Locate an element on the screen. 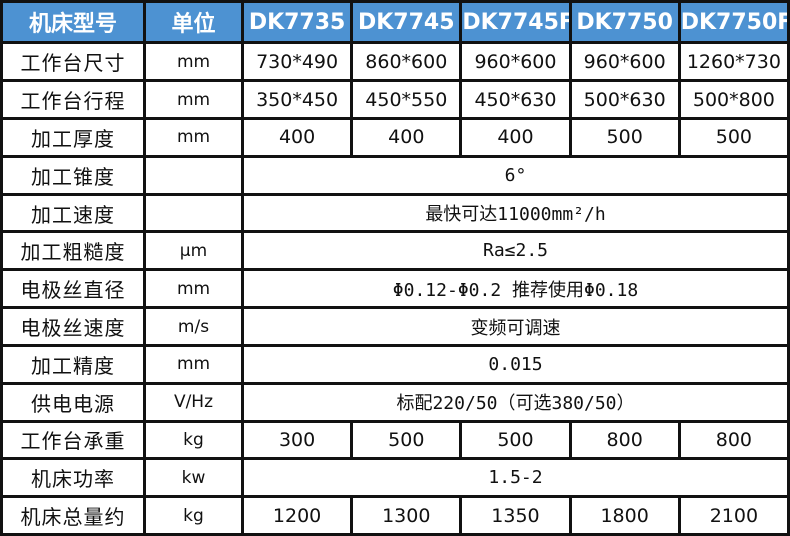  table-row: 机床总量约 kg 1200 1300 1350 1800 2100 is located at coordinates (395, 515).